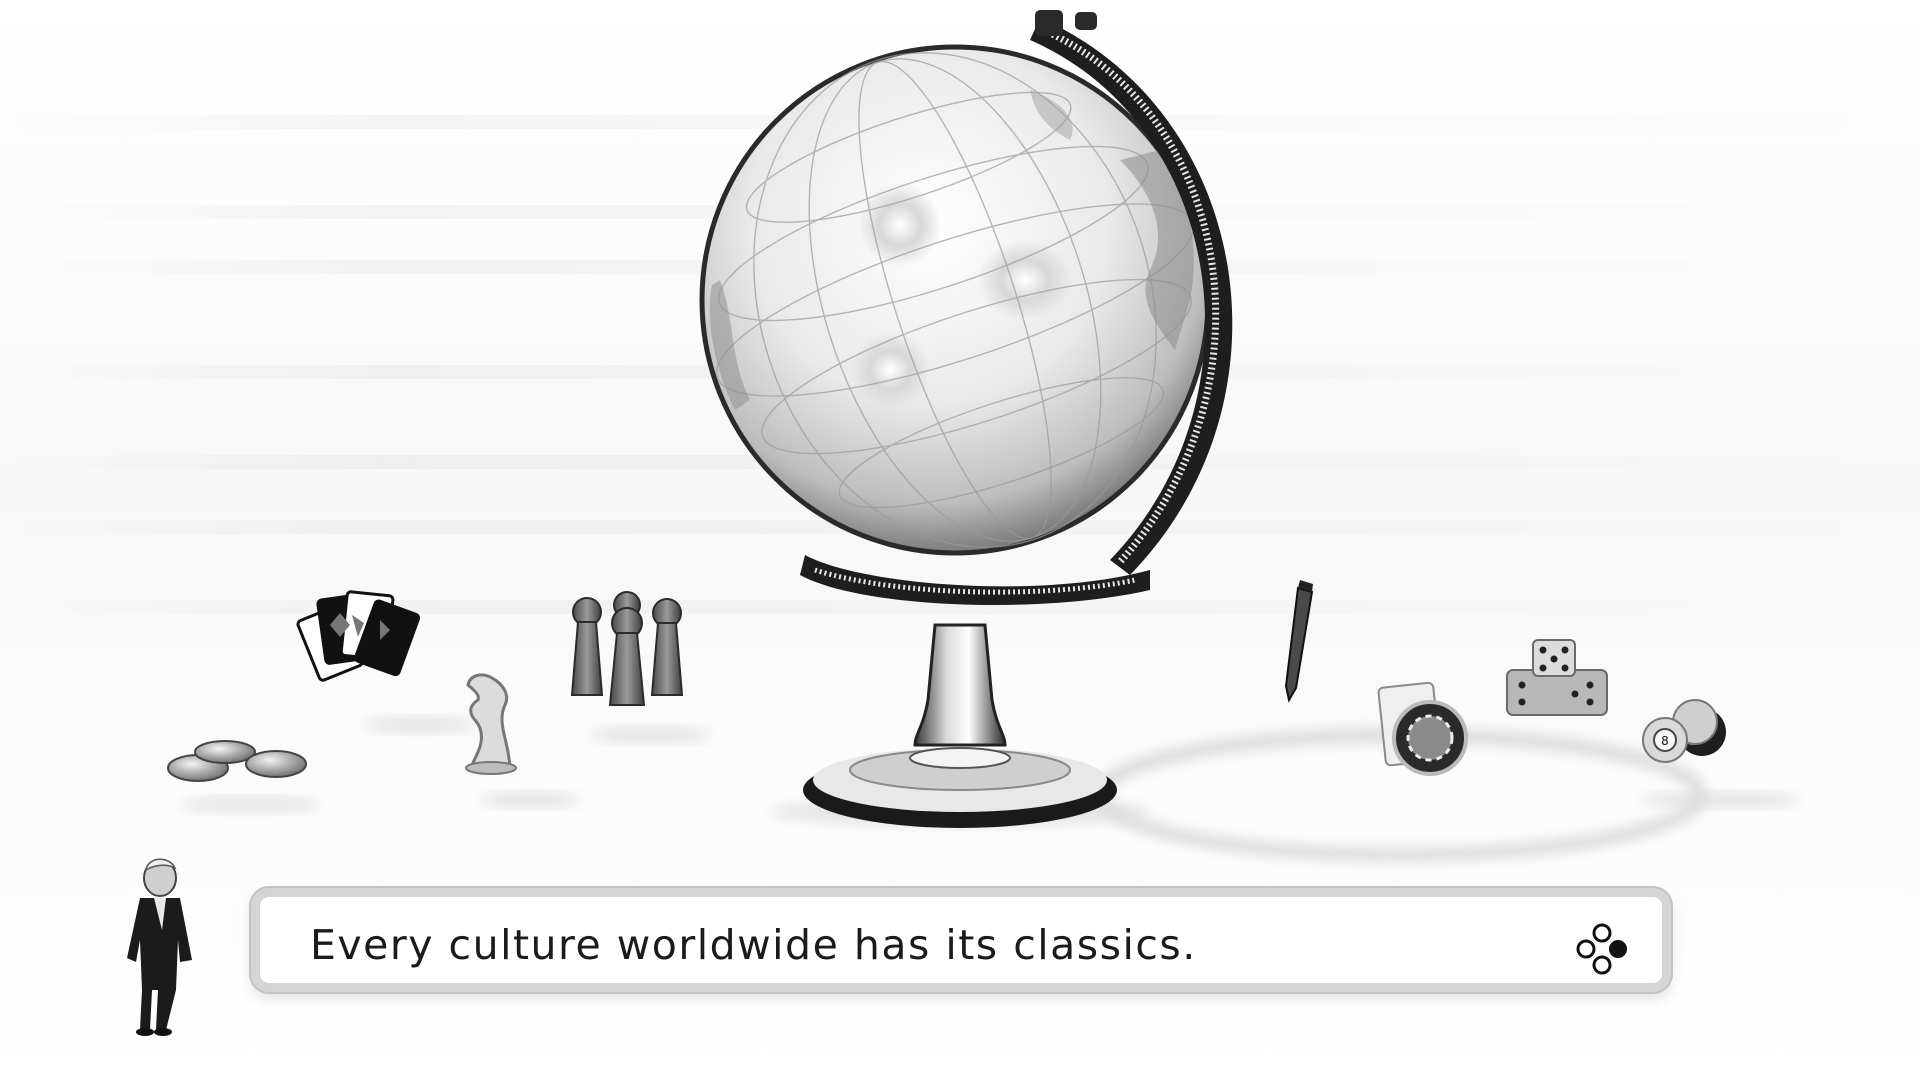 This screenshot has height=1080, width=1920. What do you see at coordinates (1557, 677) in the screenshot?
I see `dice` at bounding box center [1557, 677].